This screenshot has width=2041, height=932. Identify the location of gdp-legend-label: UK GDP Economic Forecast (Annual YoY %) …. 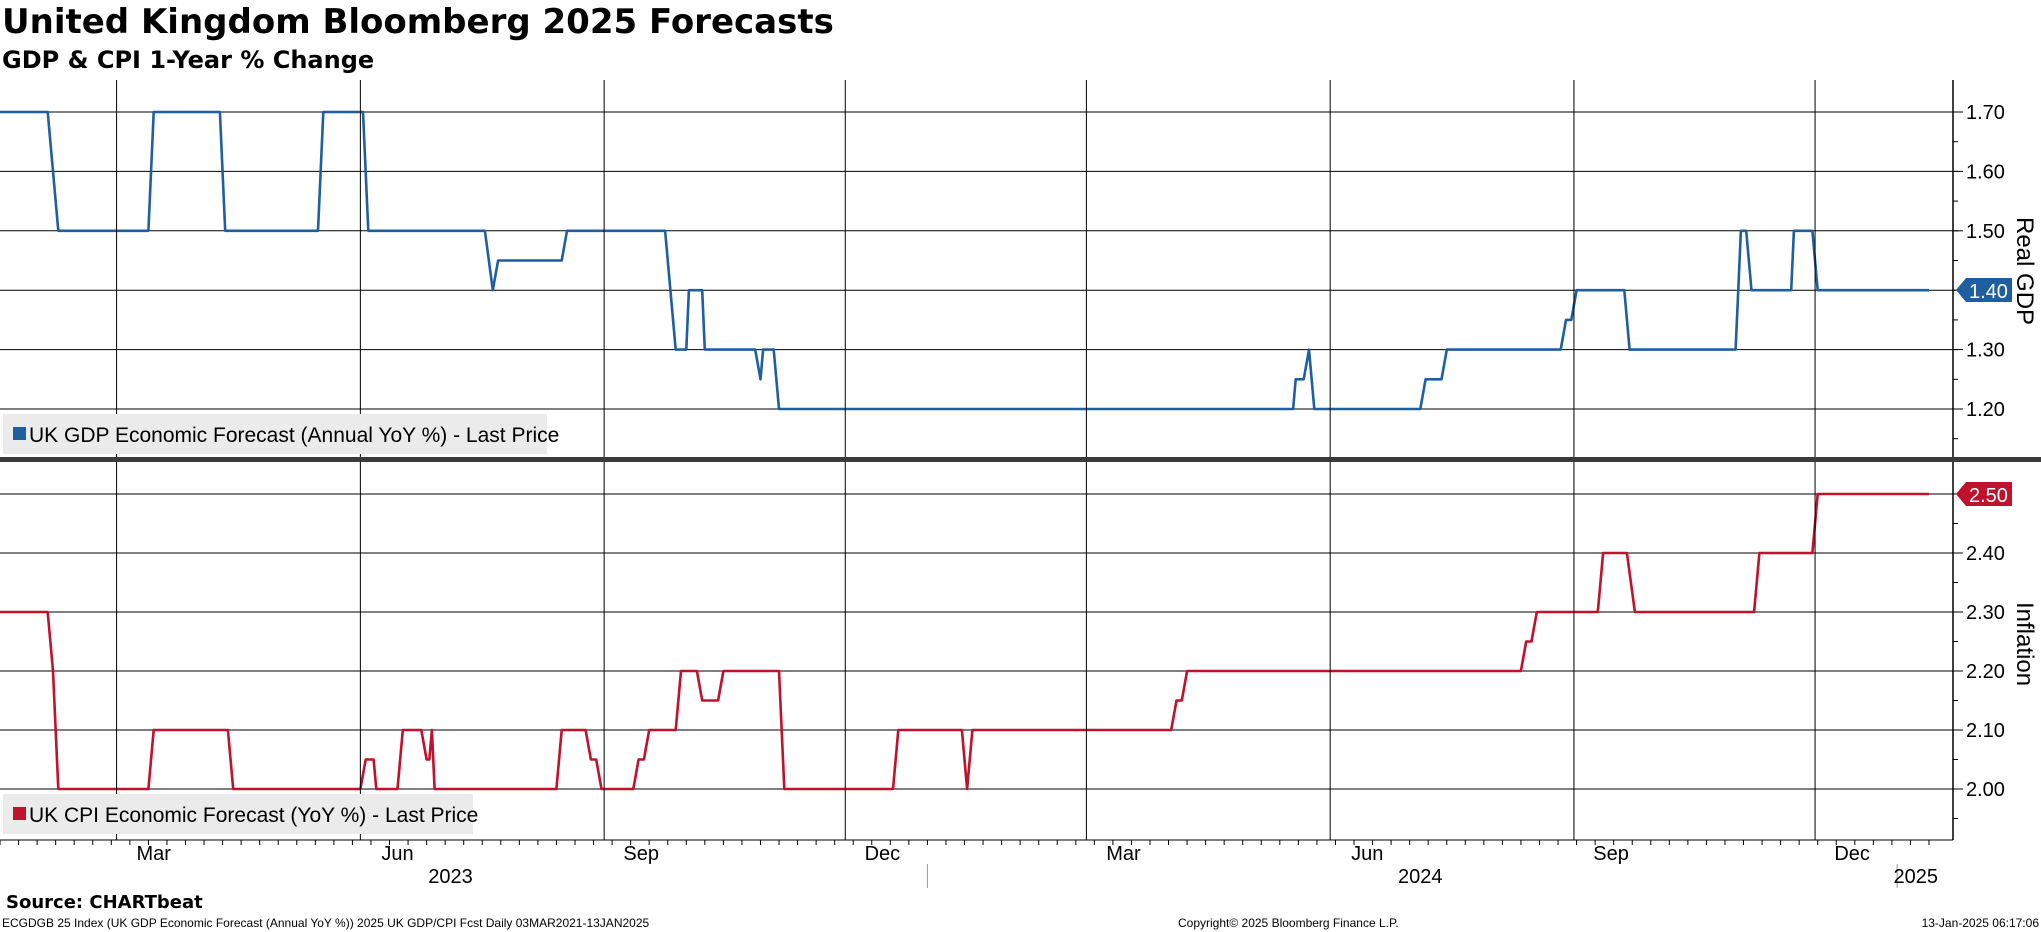
(294, 435).